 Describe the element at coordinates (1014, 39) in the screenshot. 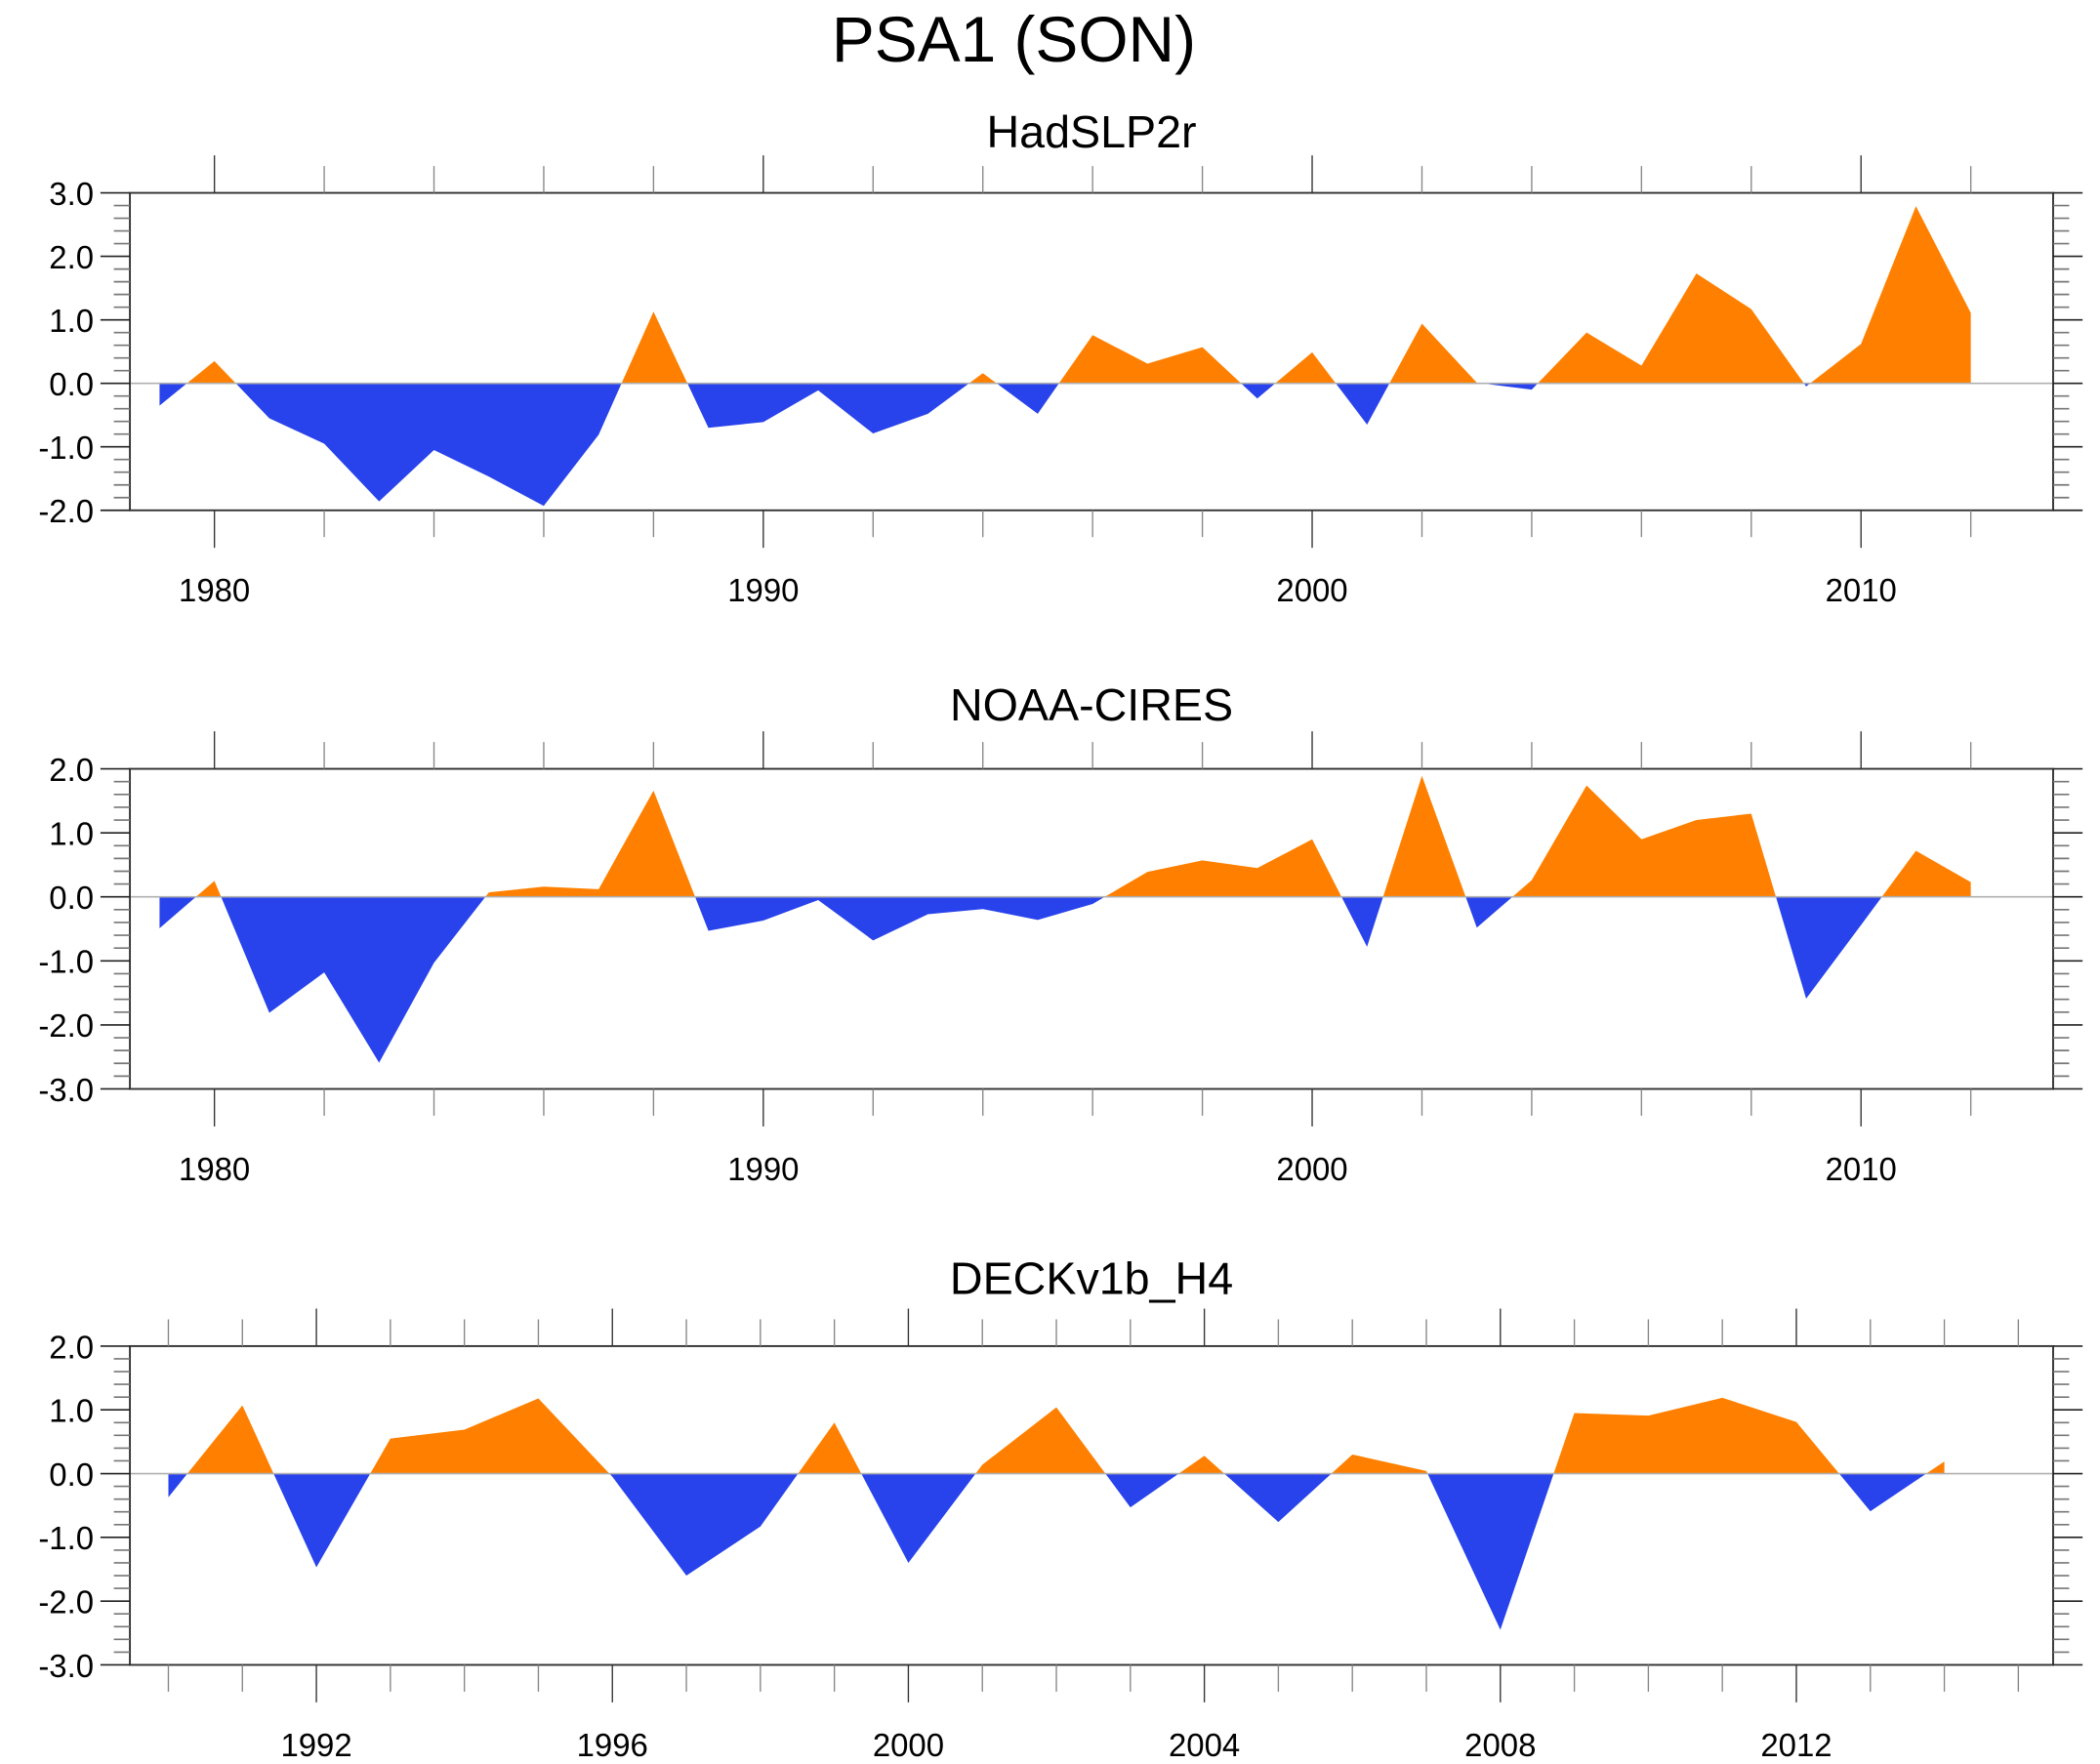

I see `figure-title: PSA1 (SON)` at that location.